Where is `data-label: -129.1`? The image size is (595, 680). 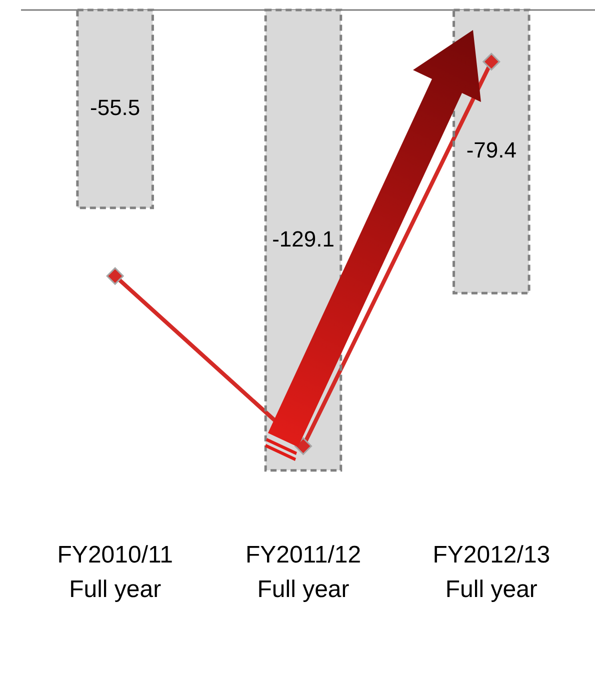
data-label: -129.1 is located at coordinates (303, 239).